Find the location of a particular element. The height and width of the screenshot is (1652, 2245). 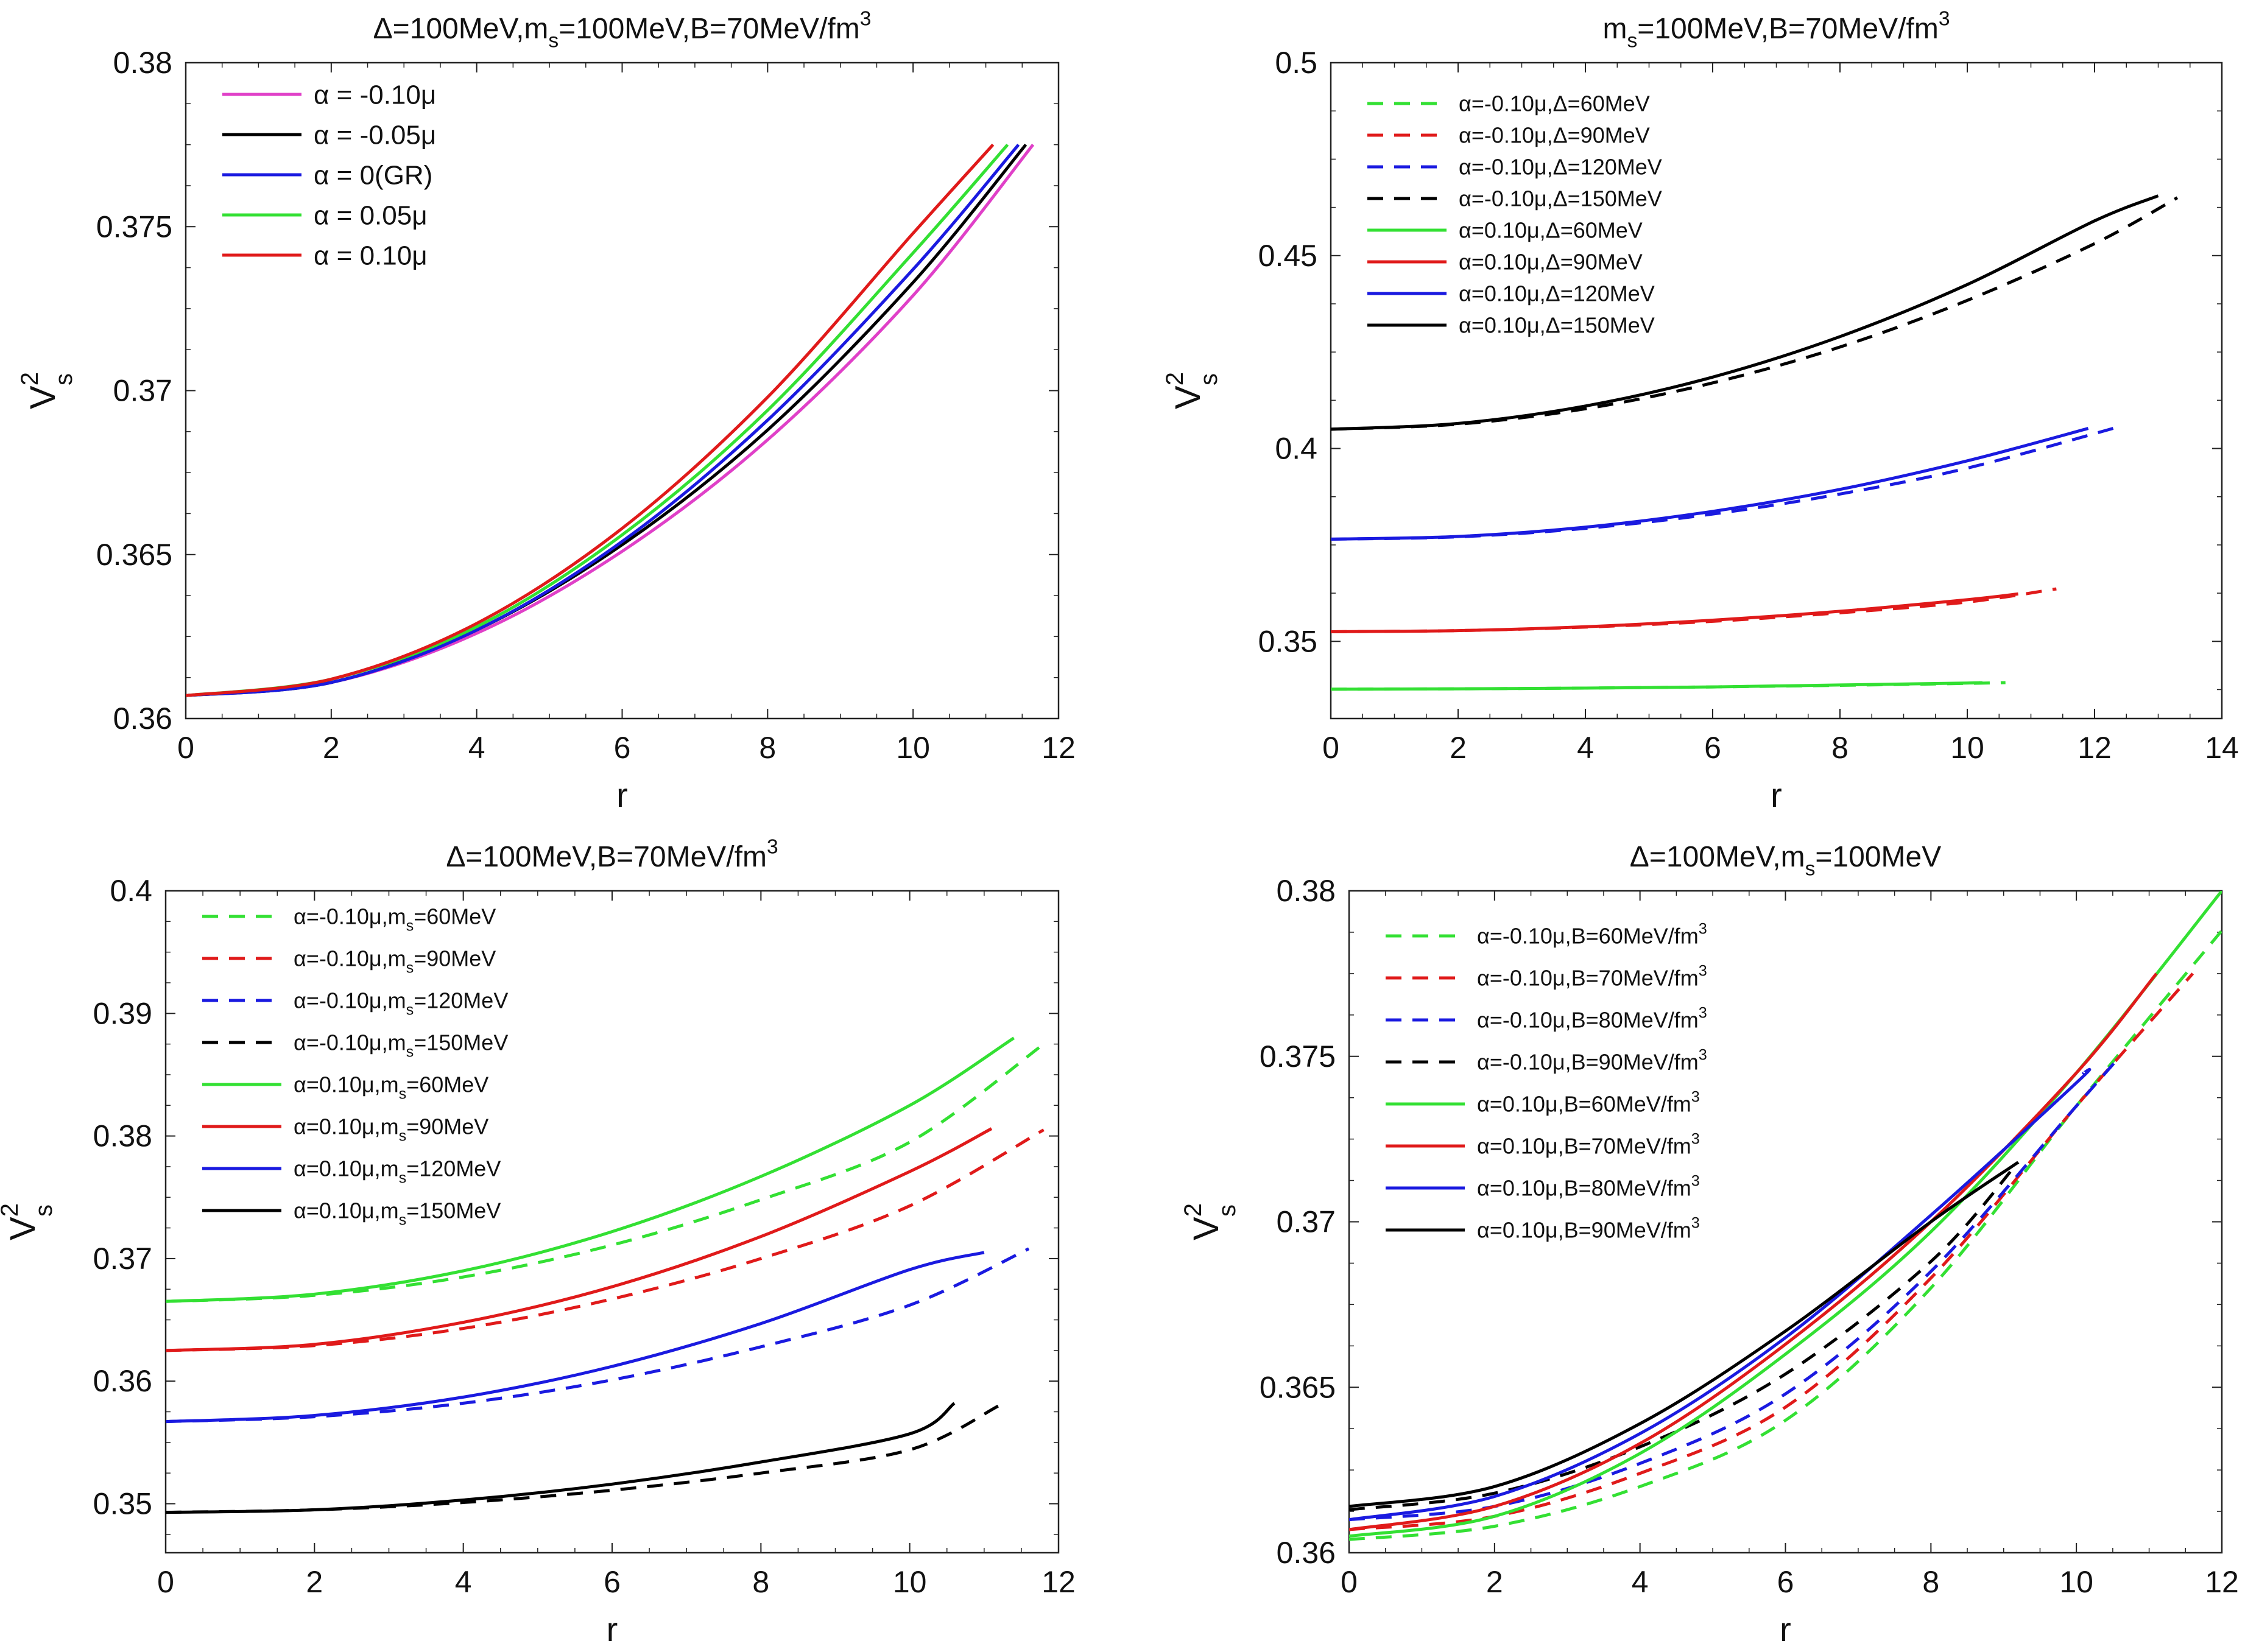

y-tick-label: 0.5 is located at coordinates (1296, 63).